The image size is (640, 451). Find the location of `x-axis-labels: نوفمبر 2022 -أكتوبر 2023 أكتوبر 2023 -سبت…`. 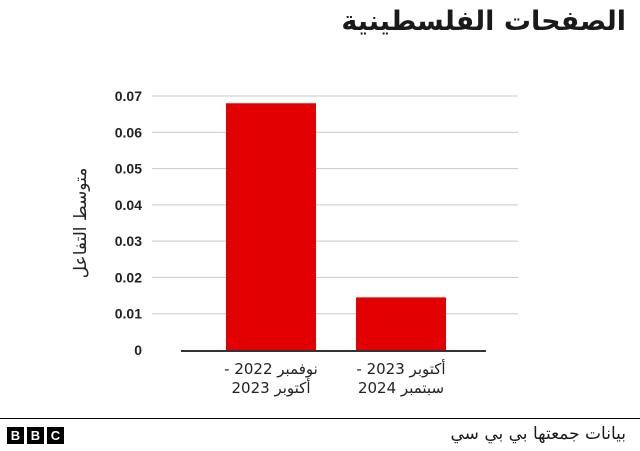

x-axis-labels: نوفمبر 2022 -أكتوبر 2023 أكتوبر 2023 -سبت… is located at coordinates (334, 378).